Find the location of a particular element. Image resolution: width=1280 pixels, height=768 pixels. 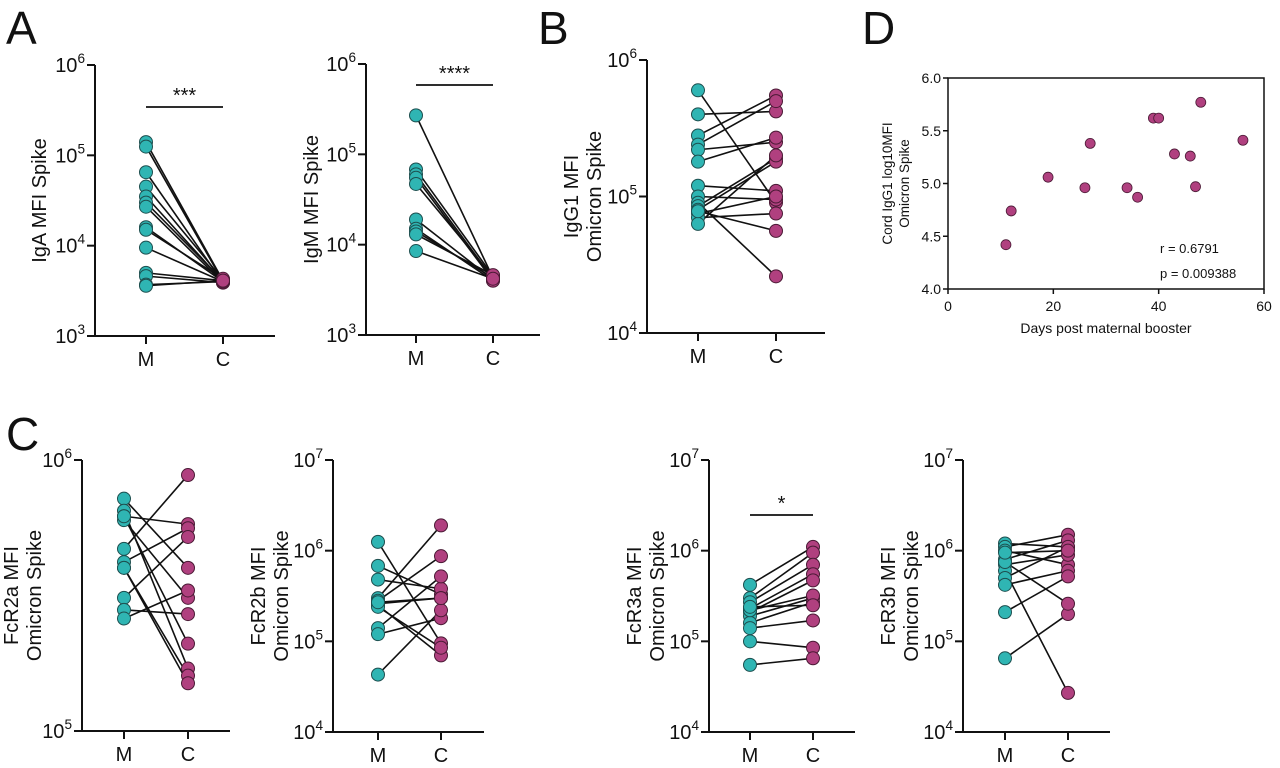

y-axis-label: IgA MFI Spike is located at coordinates (40, 200).